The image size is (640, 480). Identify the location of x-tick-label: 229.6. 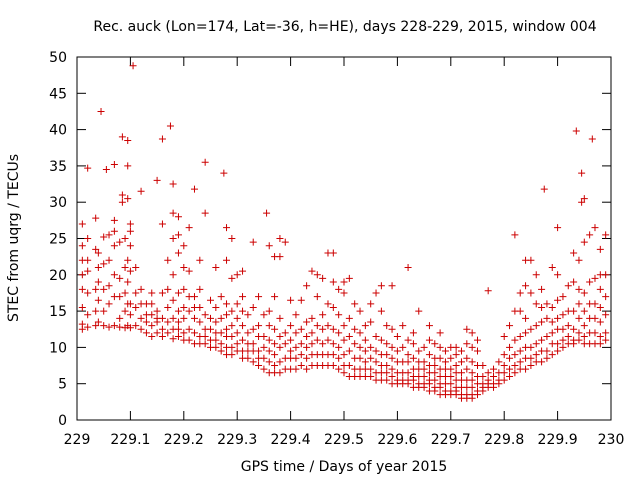
(397, 440).